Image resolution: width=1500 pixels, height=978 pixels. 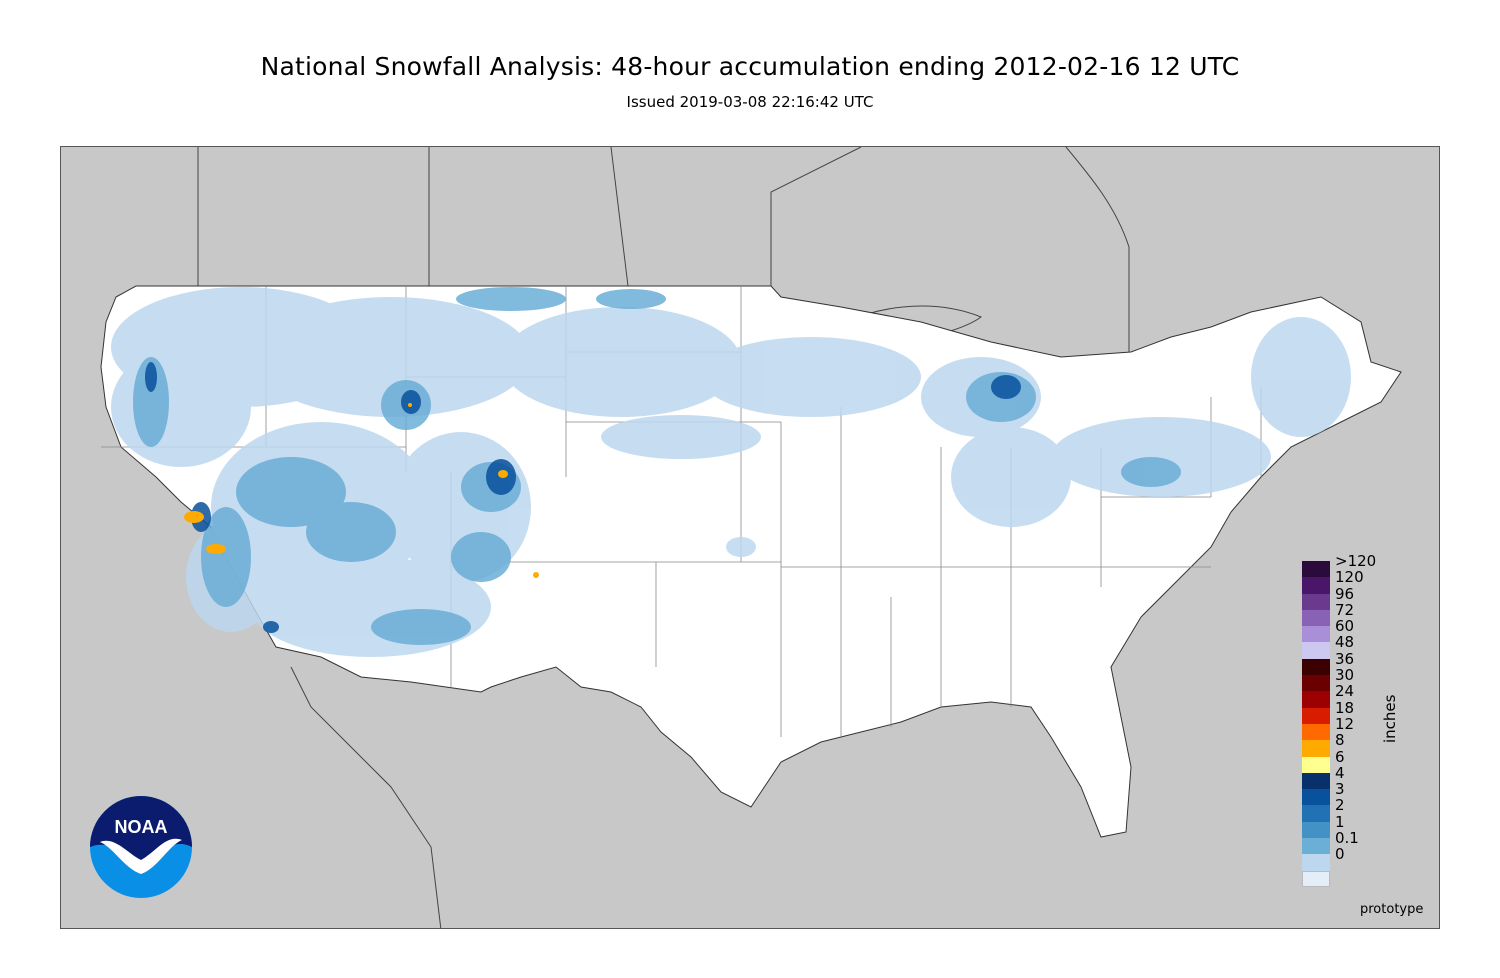 What do you see at coordinates (1345, 707) in the screenshot?
I see `legend-label: 18` at bounding box center [1345, 707].